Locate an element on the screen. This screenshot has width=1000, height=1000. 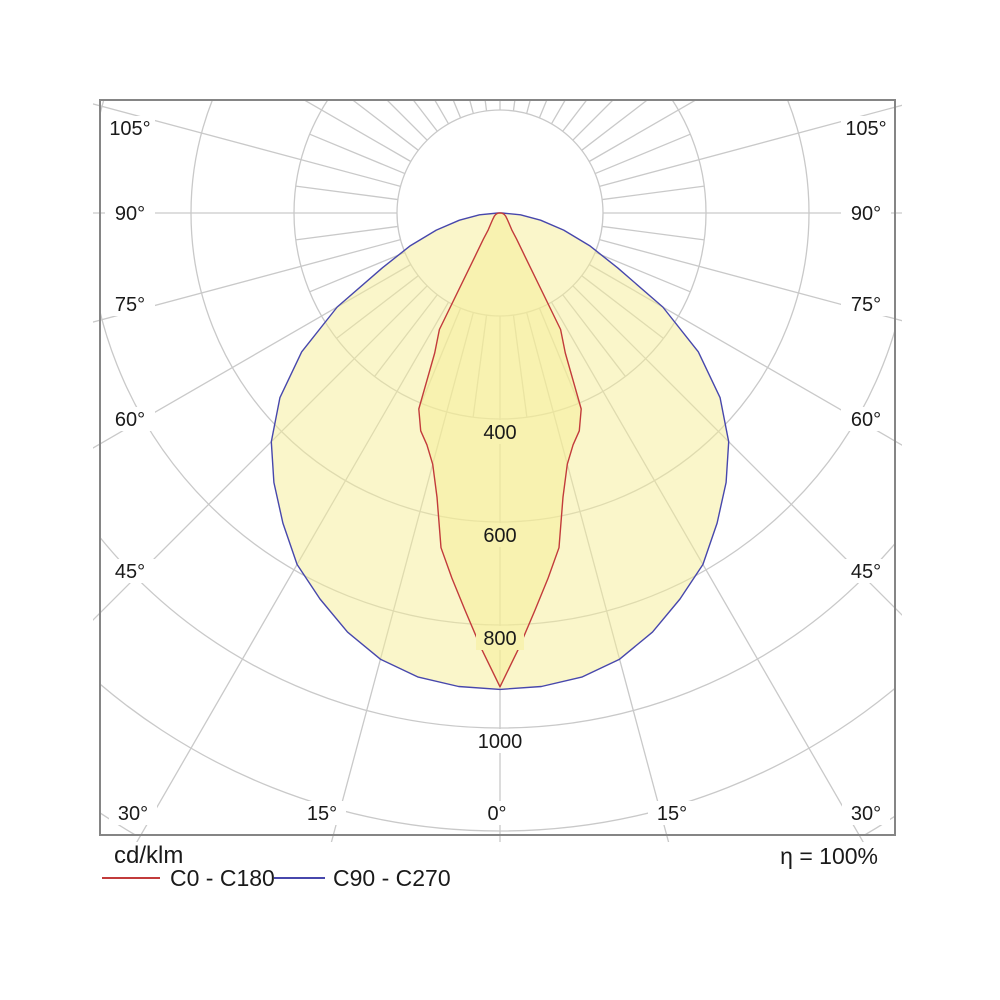
ring-label: 1000 is located at coordinates (500, 742).